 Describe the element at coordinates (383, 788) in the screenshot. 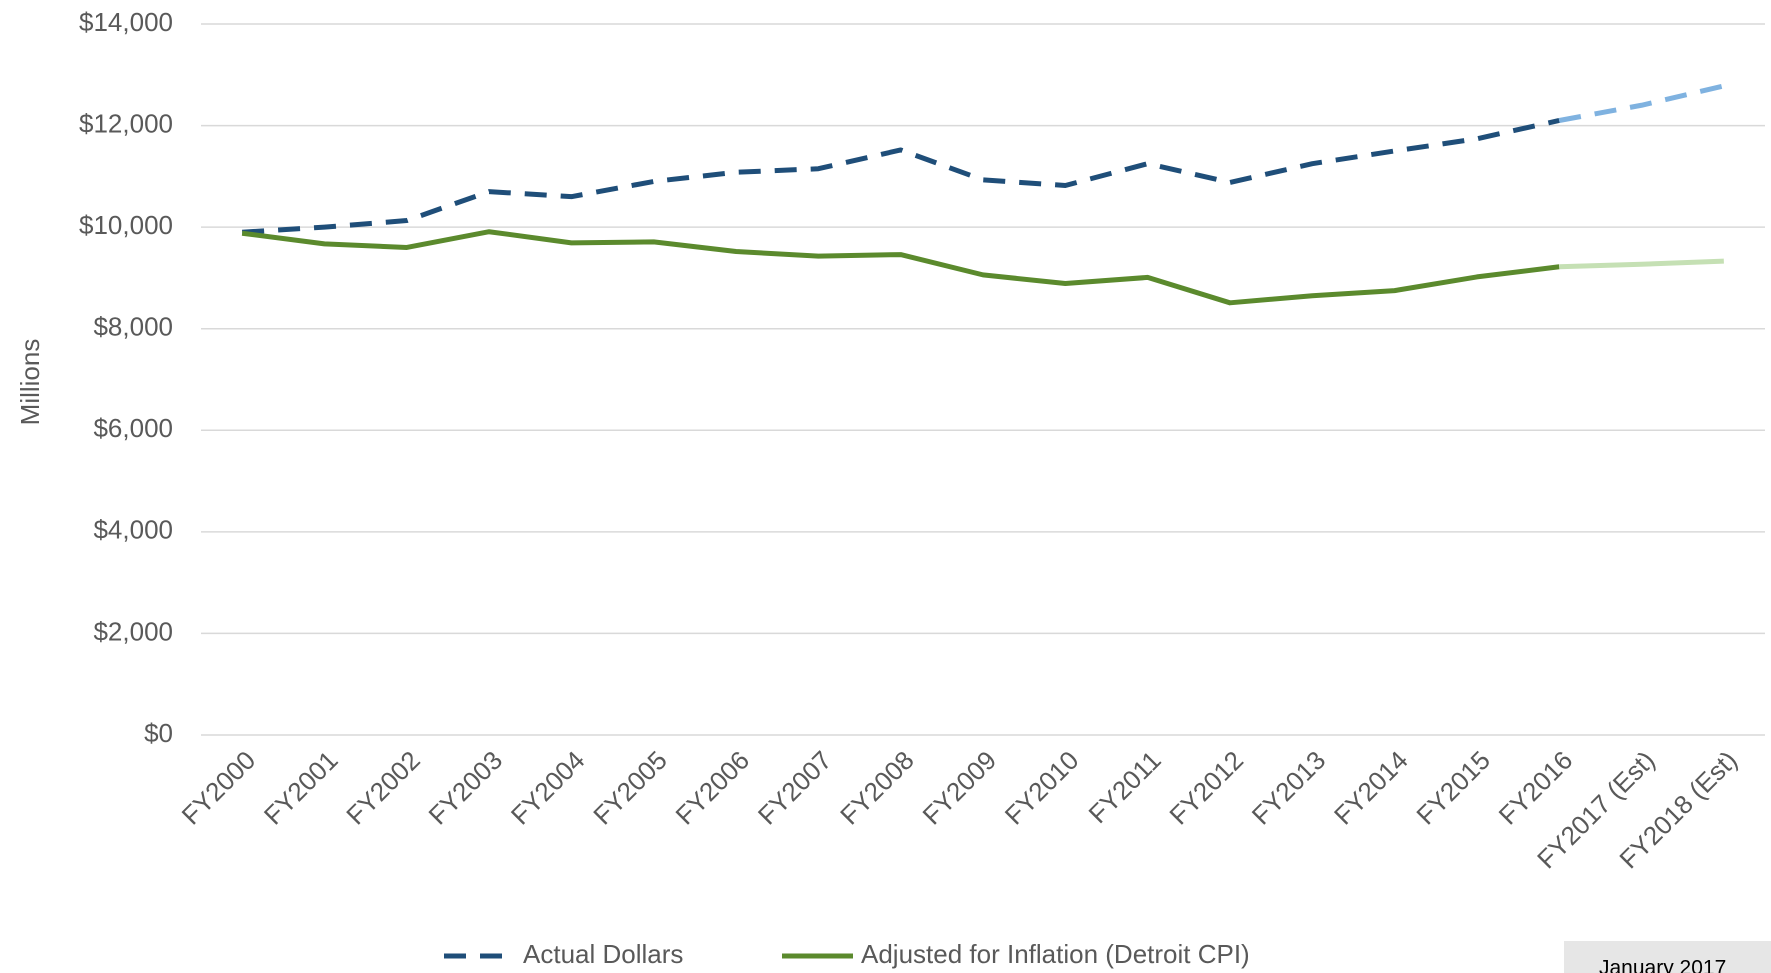

I see `x-tick-label: FY2002` at that location.